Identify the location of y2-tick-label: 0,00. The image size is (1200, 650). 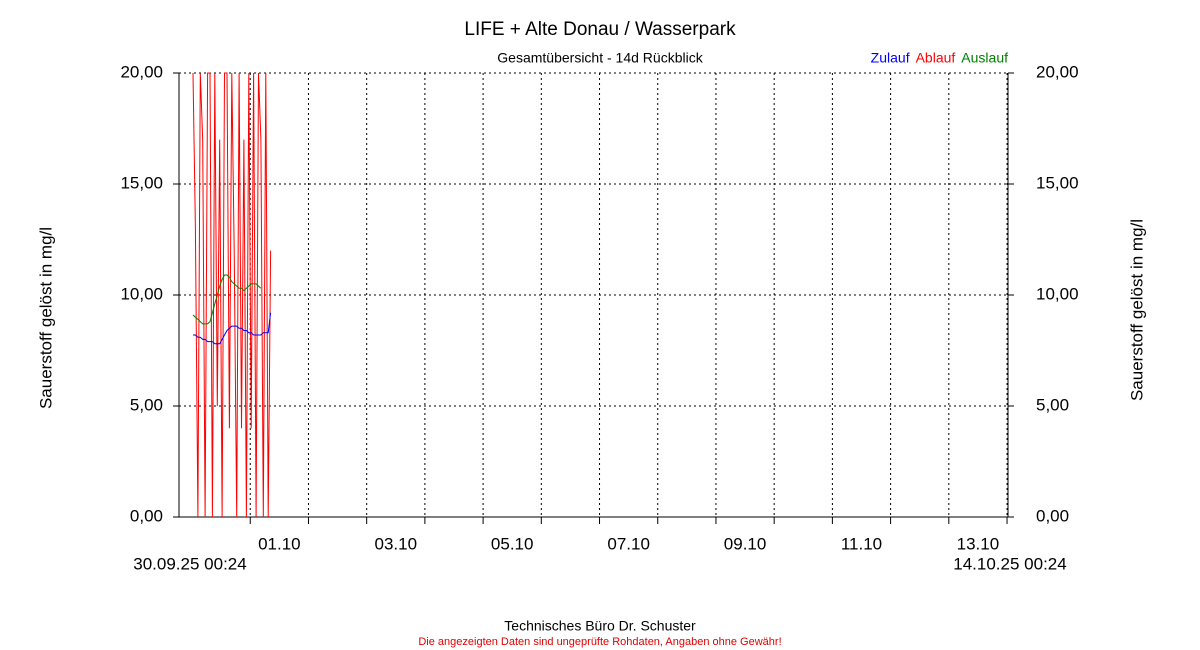
(1052, 515).